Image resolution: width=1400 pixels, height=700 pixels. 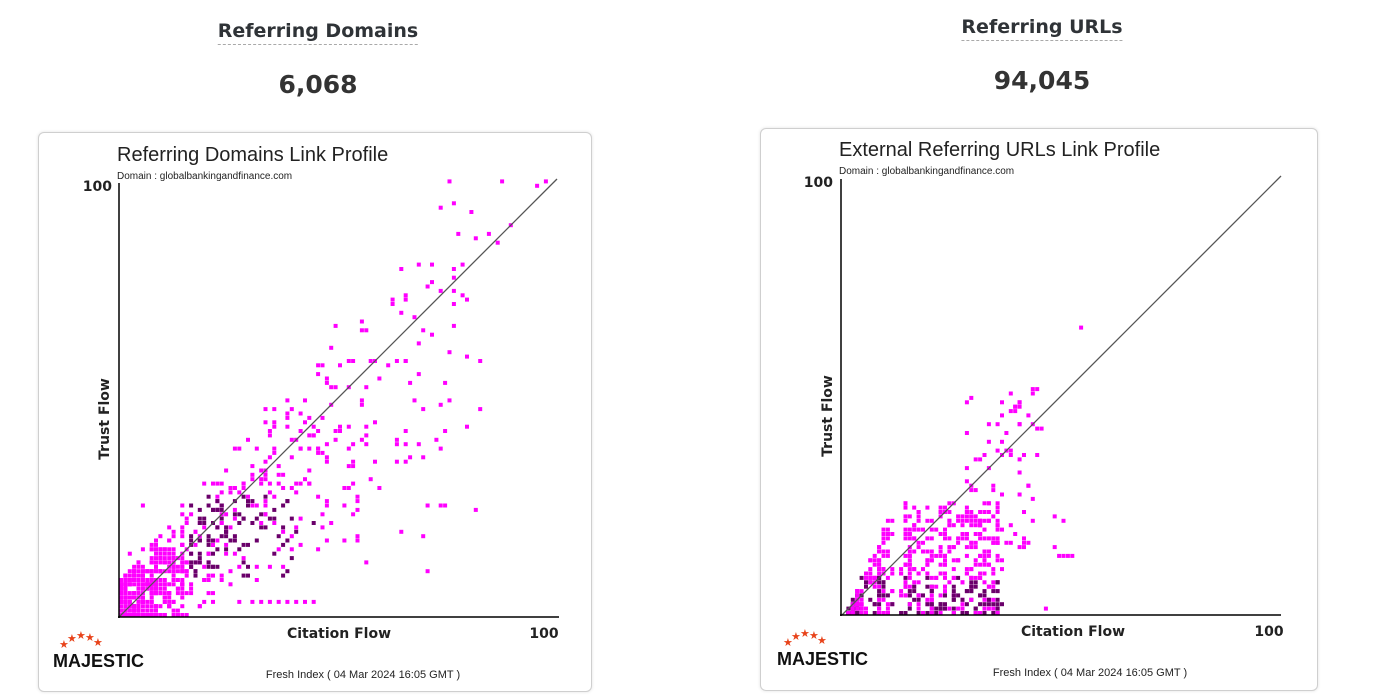 What do you see at coordinates (98, 650) in the screenshot?
I see `majestic-logo: ★★ ★ ★★ MAJESTIC` at bounding box center [98, 650].